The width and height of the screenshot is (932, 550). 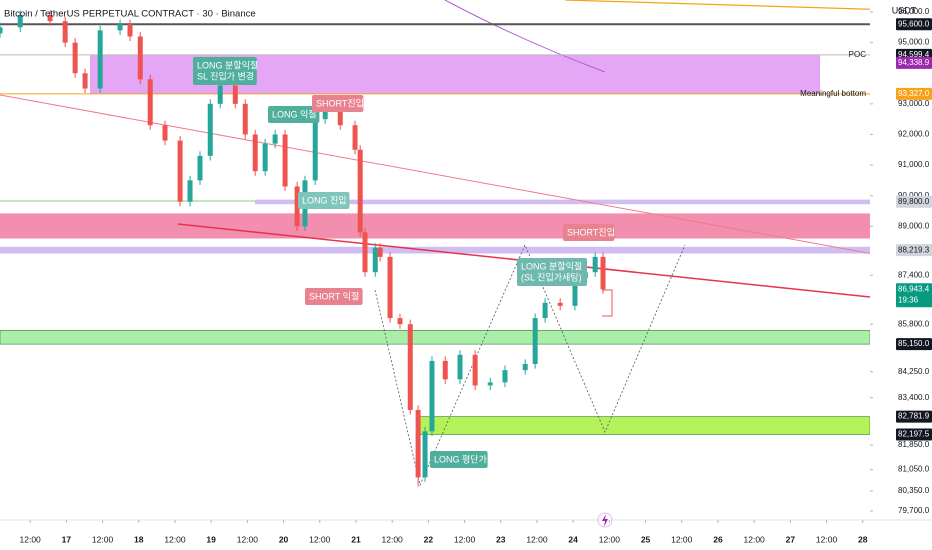 I want to click on price-tag-label: 82,781.9, so click(x=914, y=416).